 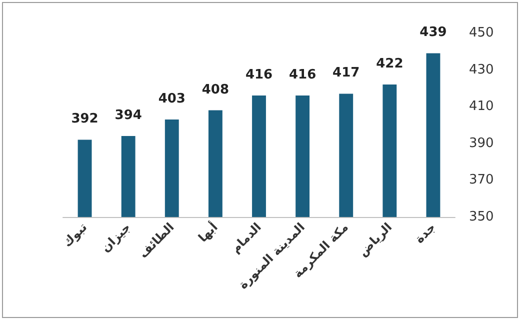 What do you see at coordinates (433, 32) in the screenshot?
I see `data-label: 439` at bounding box center [433, 32].